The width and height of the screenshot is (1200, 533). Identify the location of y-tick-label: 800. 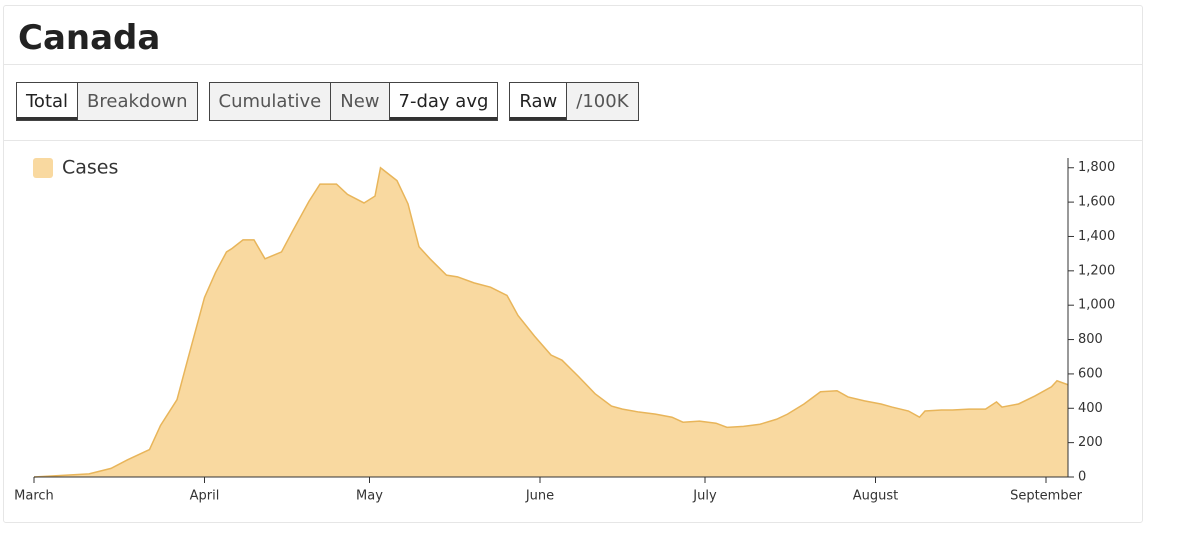
(1090, 339).